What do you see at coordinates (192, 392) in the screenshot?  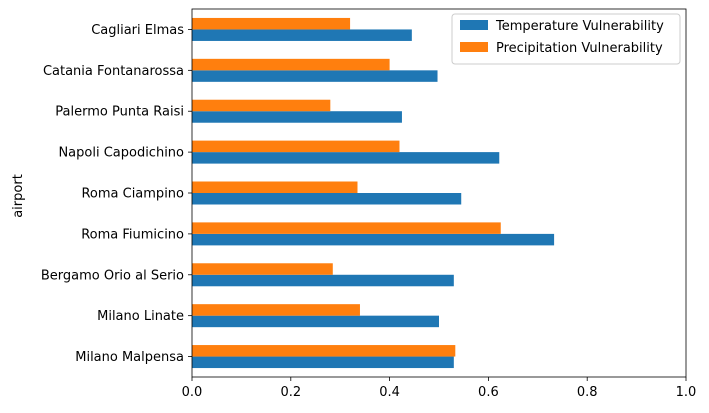 I see `x-tick-label: 0.0` at bounding box center [192, 392].